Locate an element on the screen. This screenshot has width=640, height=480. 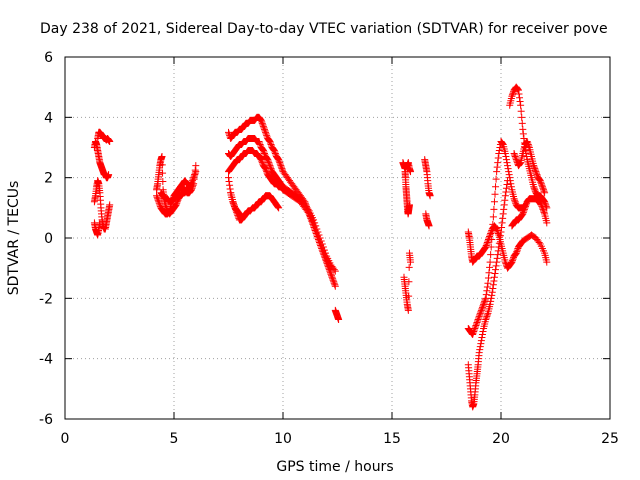
y-tick-label: 4 is located at coordinates (48, 118).